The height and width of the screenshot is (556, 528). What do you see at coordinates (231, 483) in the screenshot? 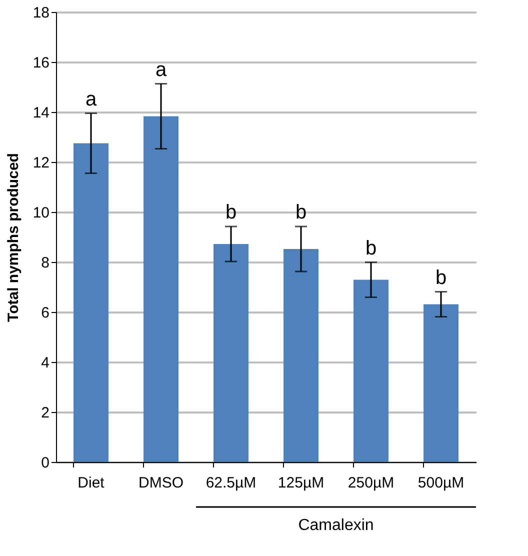
I see `x-tick-label: 62.5µM` at bounding box center [231, 483].